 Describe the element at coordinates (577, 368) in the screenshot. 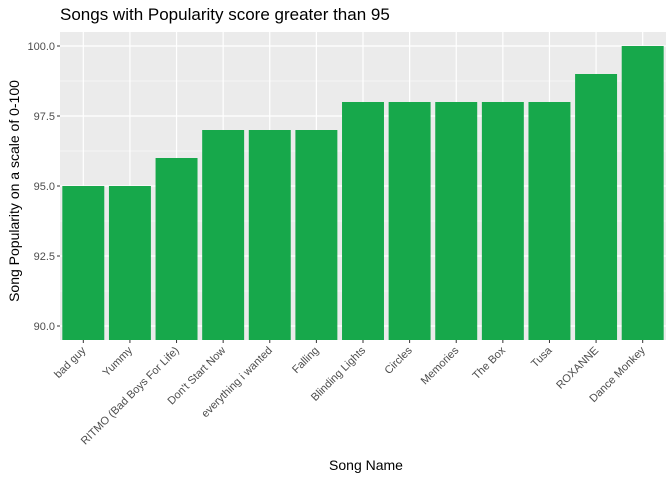

I see `x-tick-label: ROXANNE` at that location.